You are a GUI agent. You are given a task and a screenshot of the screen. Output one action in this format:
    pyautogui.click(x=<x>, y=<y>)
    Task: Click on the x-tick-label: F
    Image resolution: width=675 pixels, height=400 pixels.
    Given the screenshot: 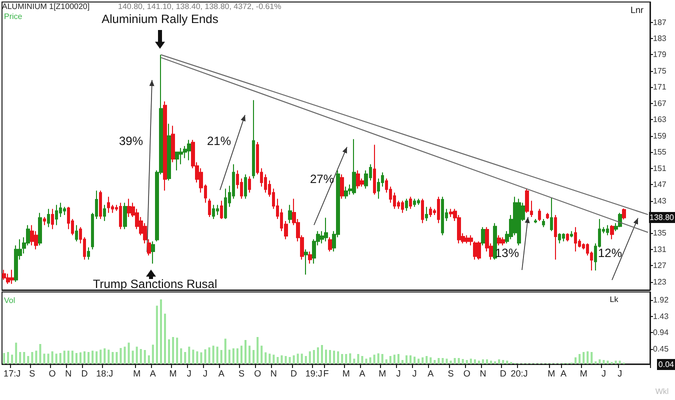 What is the action you would take?
    pyautogui.click(x=326, y=373)
    